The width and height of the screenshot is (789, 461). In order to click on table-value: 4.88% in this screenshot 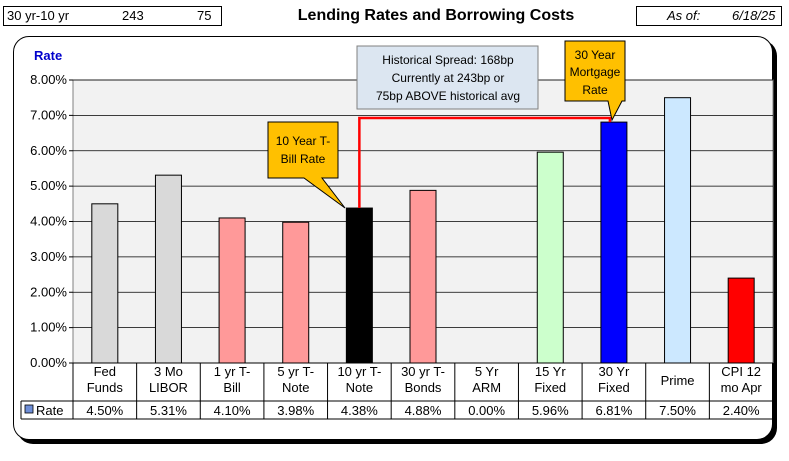, I will do `click(423, 410)`.